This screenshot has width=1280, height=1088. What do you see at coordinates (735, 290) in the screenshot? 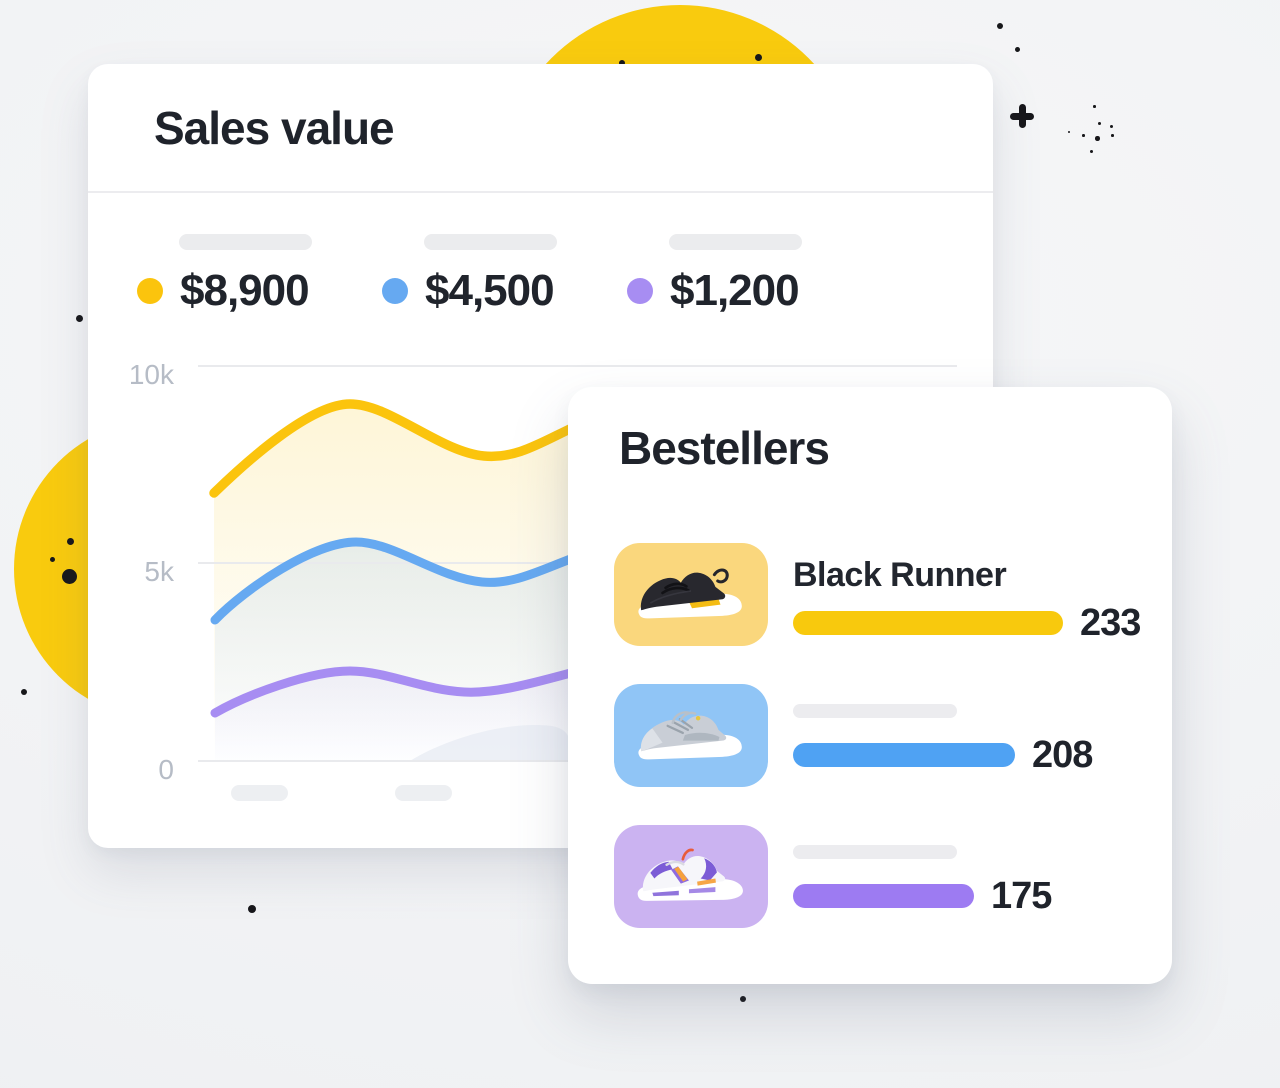
I see `legend-value: $1,200` at bounding box center [735, 290].